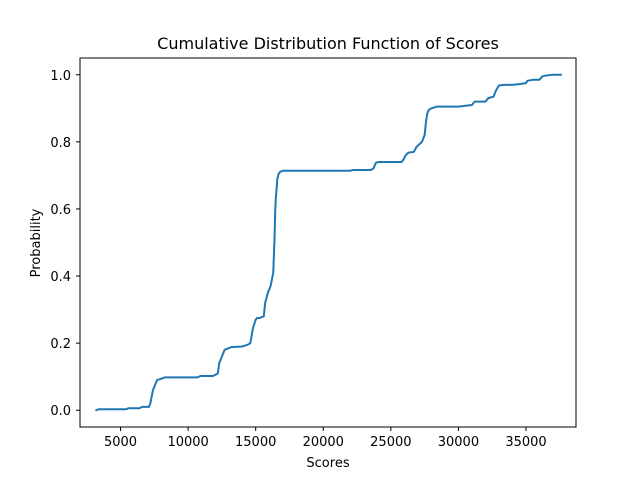  I want to click on y-tick-label: 0.8, so click(60, 143).